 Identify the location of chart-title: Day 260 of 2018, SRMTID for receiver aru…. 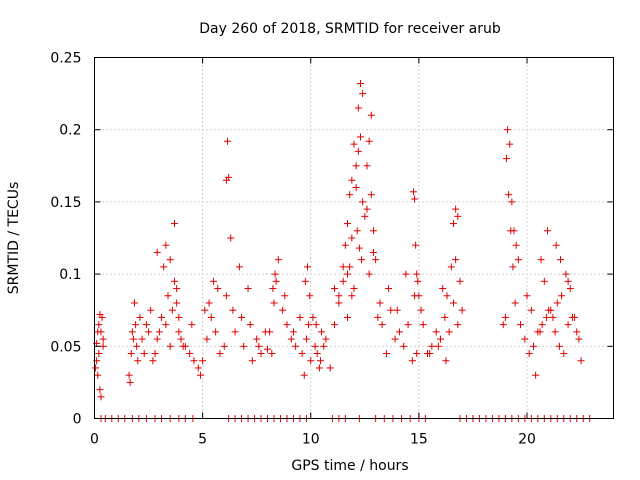
(350, 29).